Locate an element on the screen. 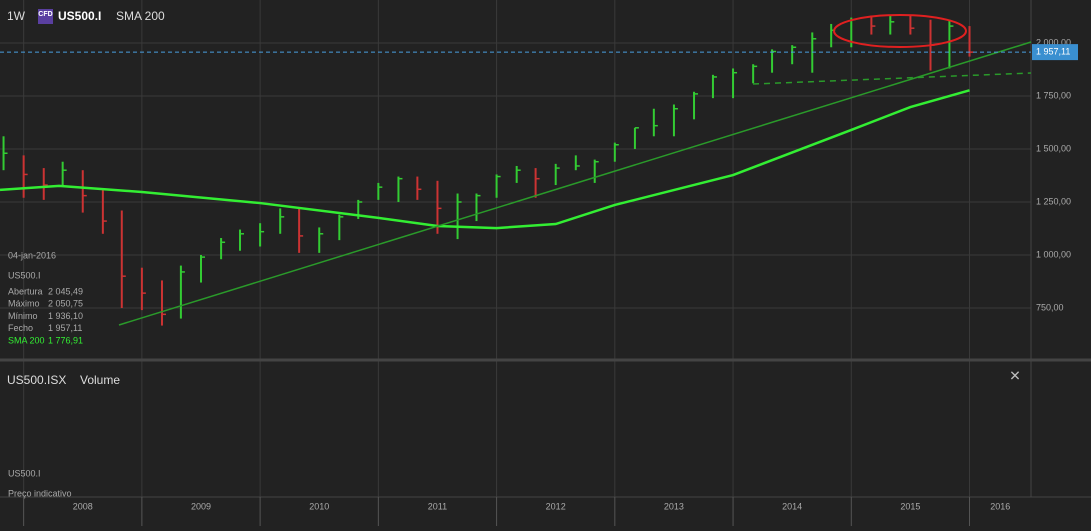  info-label: Abertura is located at coordinates (25, 291).